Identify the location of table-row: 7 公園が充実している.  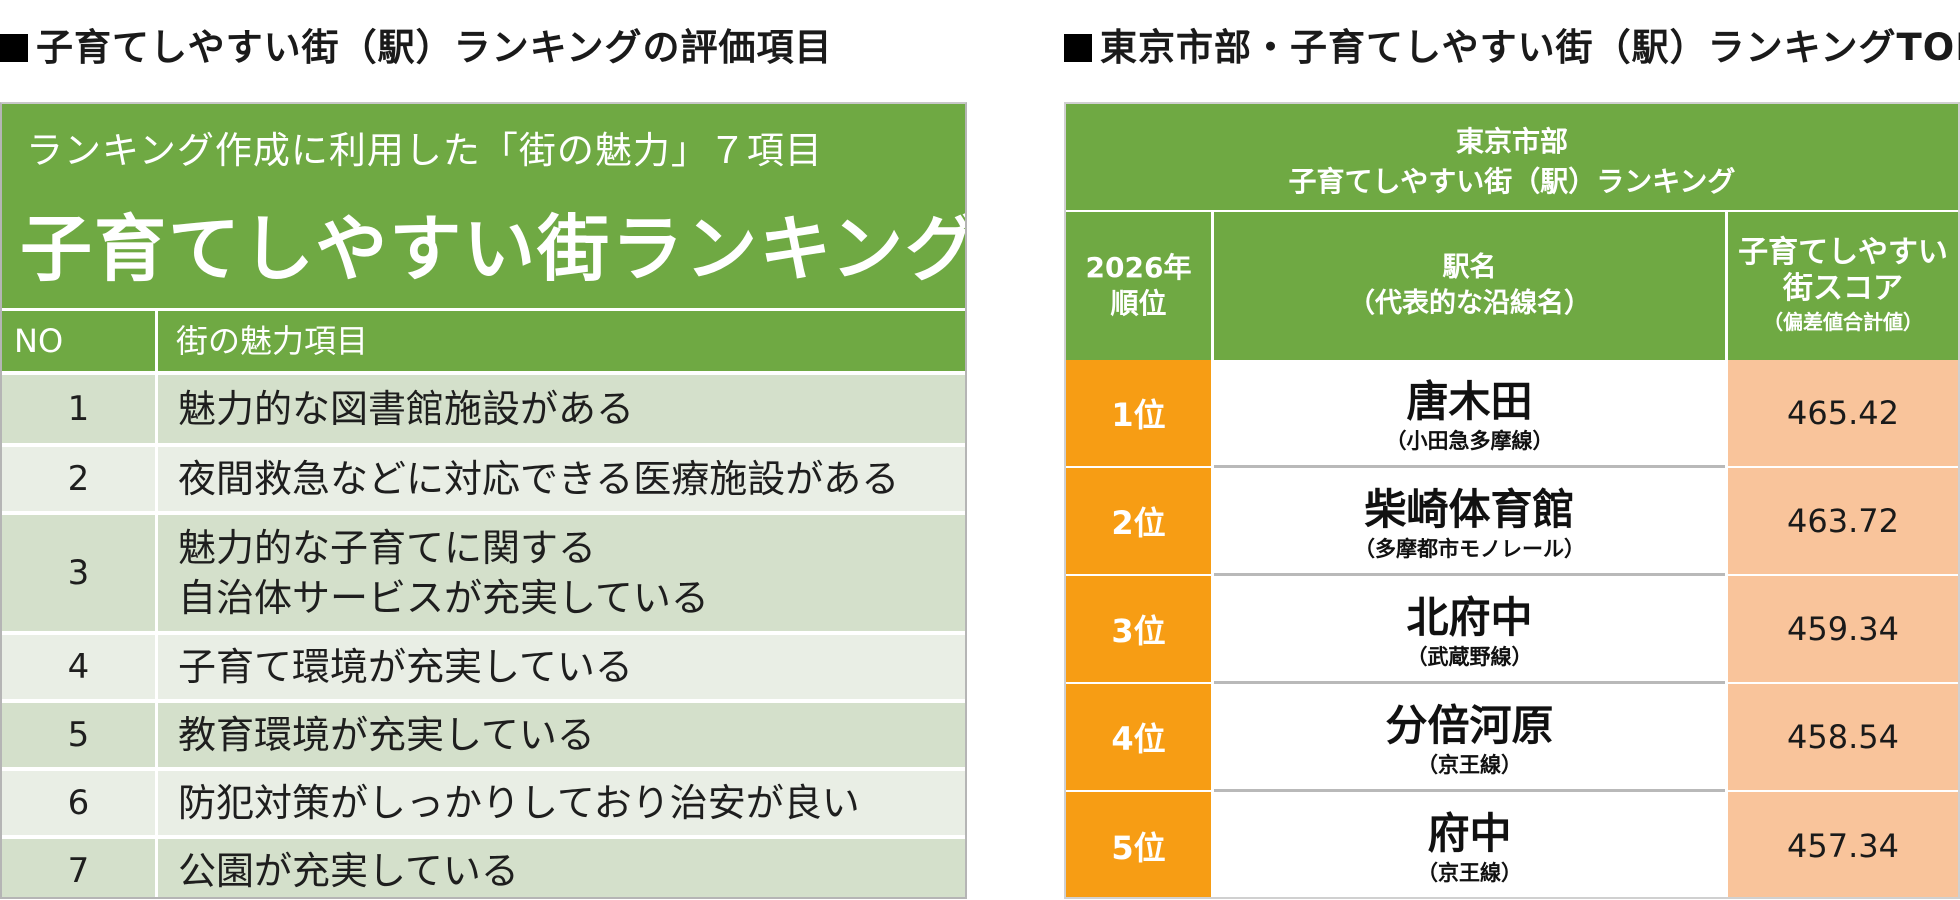
(483, 866).